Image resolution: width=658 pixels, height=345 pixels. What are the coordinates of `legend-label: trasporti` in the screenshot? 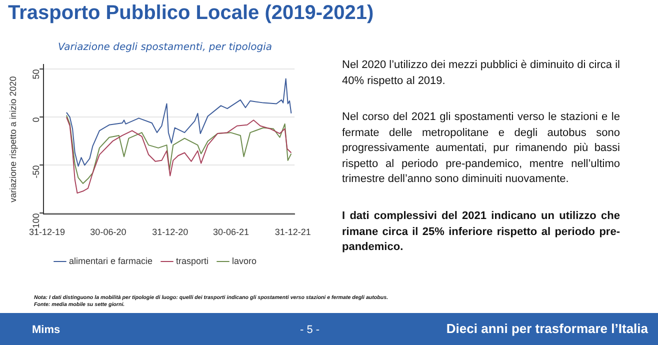 It's located at (192, 261).